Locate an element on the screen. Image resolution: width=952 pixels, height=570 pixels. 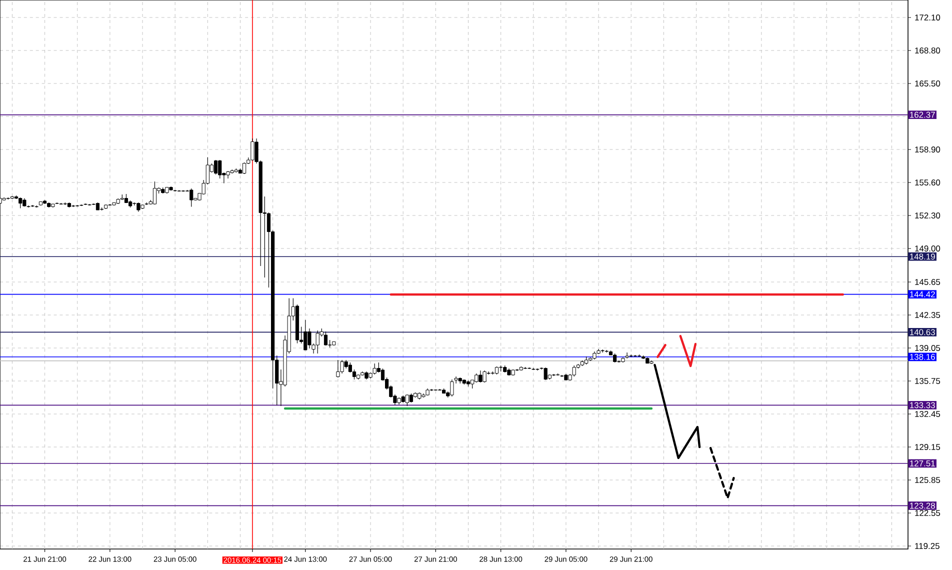
y-tick-label: 152.30 is located at coordinates (927, 215).